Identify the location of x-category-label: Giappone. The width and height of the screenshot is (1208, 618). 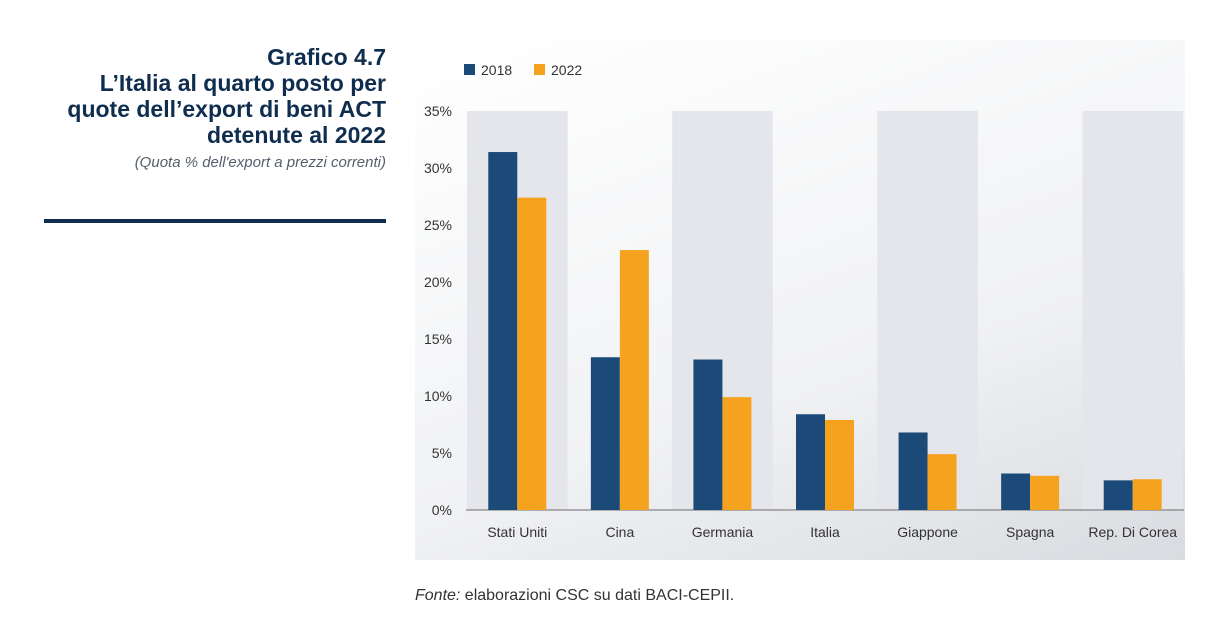
(927, 532).